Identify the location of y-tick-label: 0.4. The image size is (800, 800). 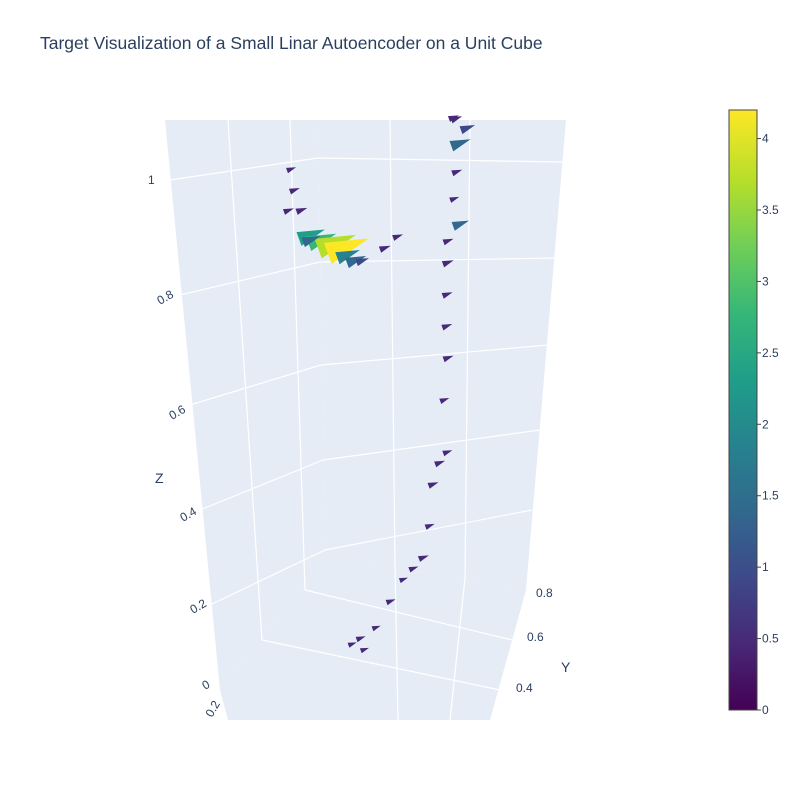
(524, 688).